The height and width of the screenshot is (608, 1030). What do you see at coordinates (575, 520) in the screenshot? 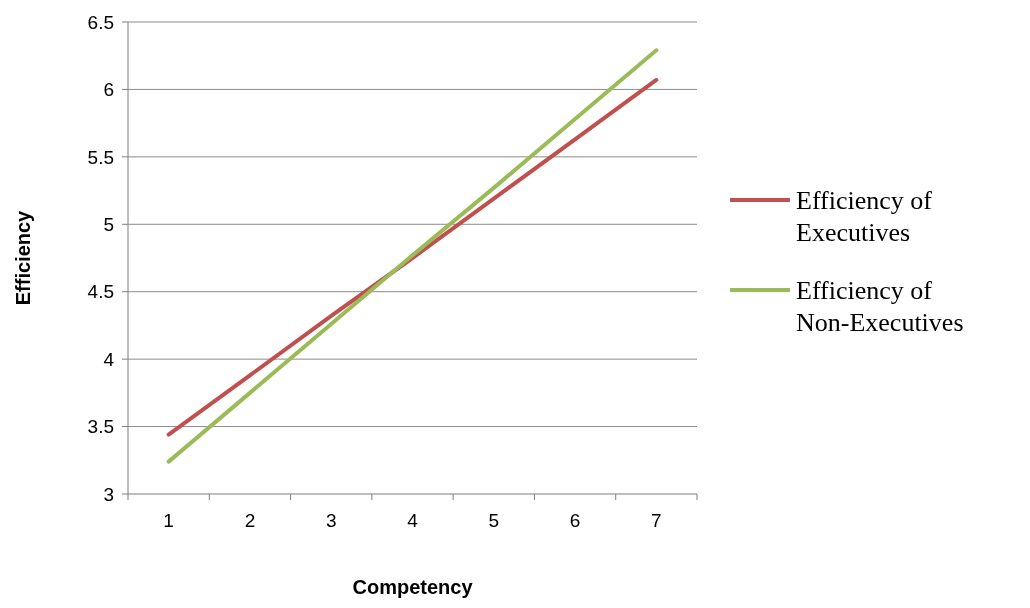
I see `x-tick-label: 6` at bounding box center [575, 520].